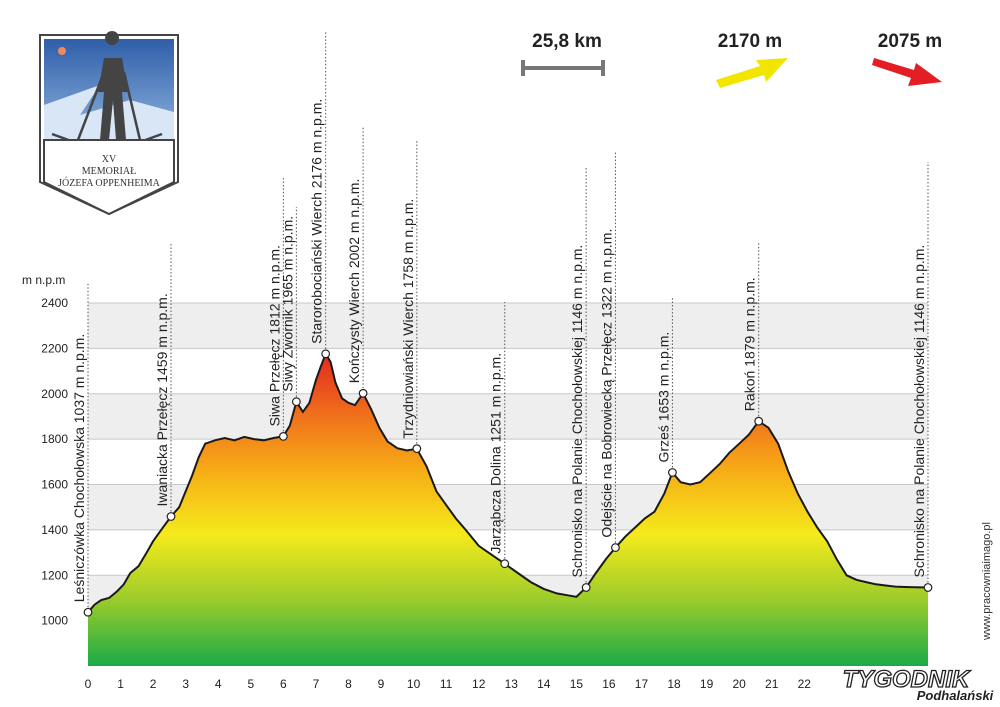 This screenshot has height=707, width=1000. Describe the element at coordinates (348, 684) in the screenshot. I see `x-tick-label: 8` at that location.